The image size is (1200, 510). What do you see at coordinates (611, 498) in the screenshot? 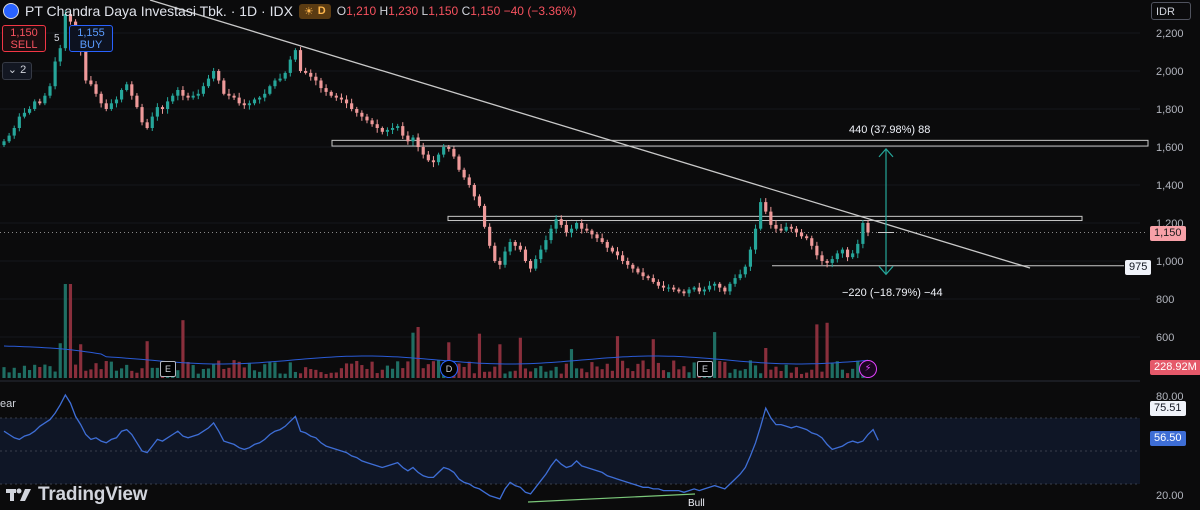
I see `bull-divergence-line` at bounding box center [611, 498].